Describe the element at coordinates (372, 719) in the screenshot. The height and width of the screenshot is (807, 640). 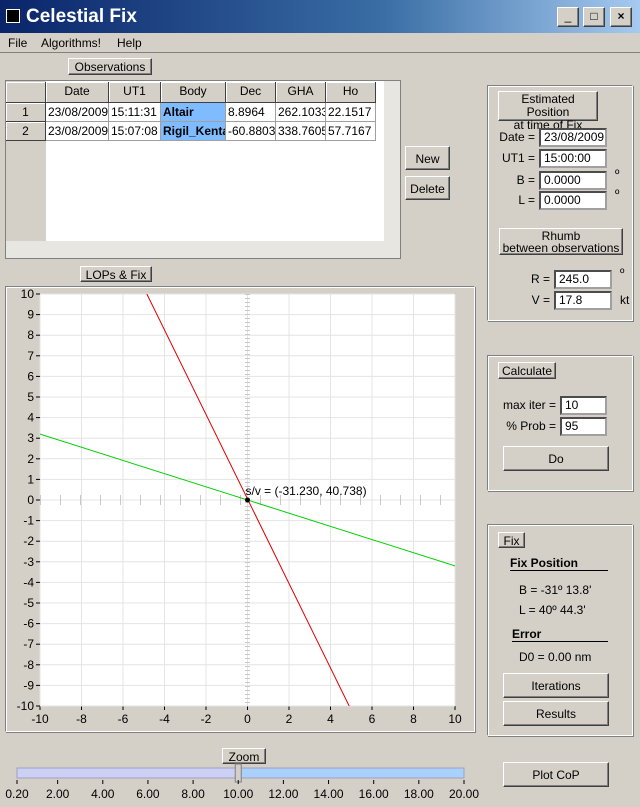
I see `x-tick-label: 6` at that location.